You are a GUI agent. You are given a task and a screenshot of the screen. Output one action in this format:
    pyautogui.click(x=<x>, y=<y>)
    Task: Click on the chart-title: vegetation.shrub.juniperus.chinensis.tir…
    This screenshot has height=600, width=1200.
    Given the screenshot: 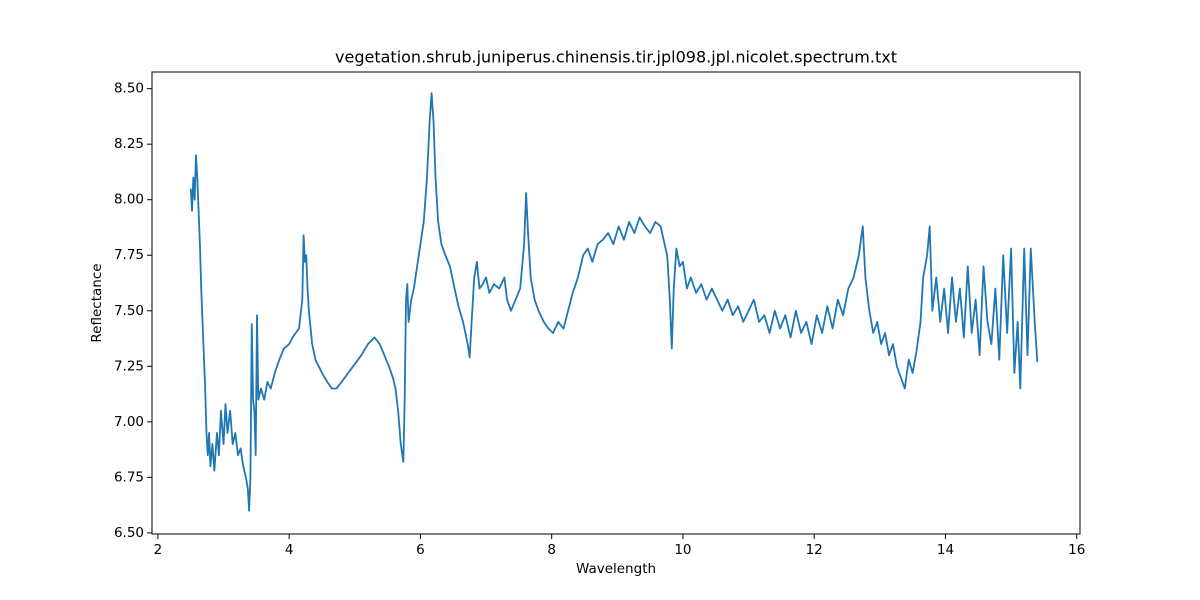 What is the action you would take?
    pyautogui.click(x=616, y=57)
    